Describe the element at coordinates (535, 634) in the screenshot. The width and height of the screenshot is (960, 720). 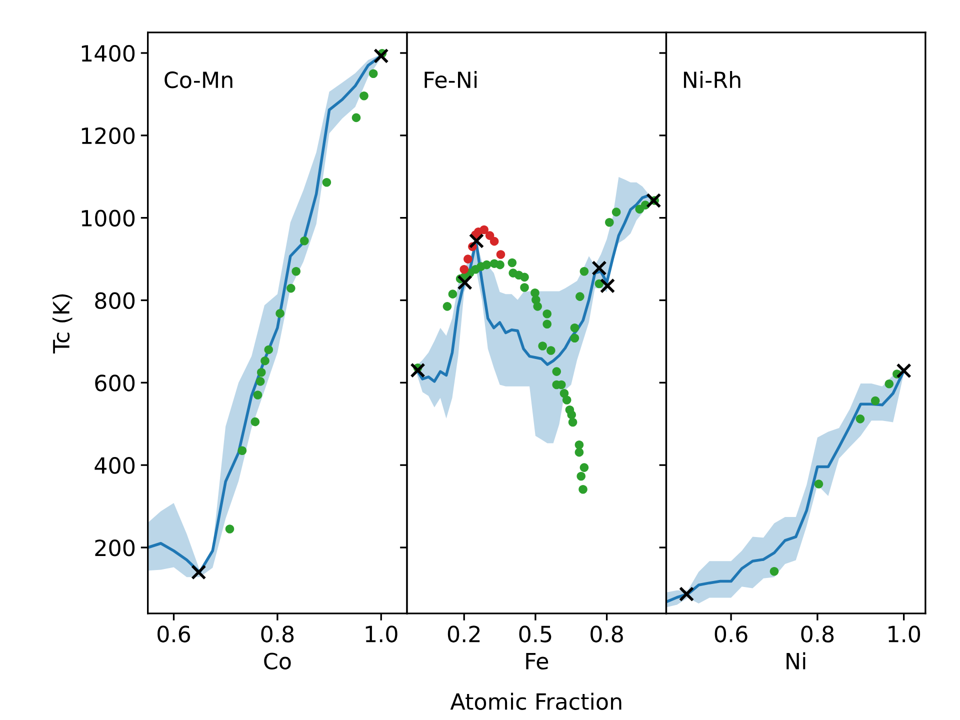
I see `x-tick-label: 0.5` at that location.